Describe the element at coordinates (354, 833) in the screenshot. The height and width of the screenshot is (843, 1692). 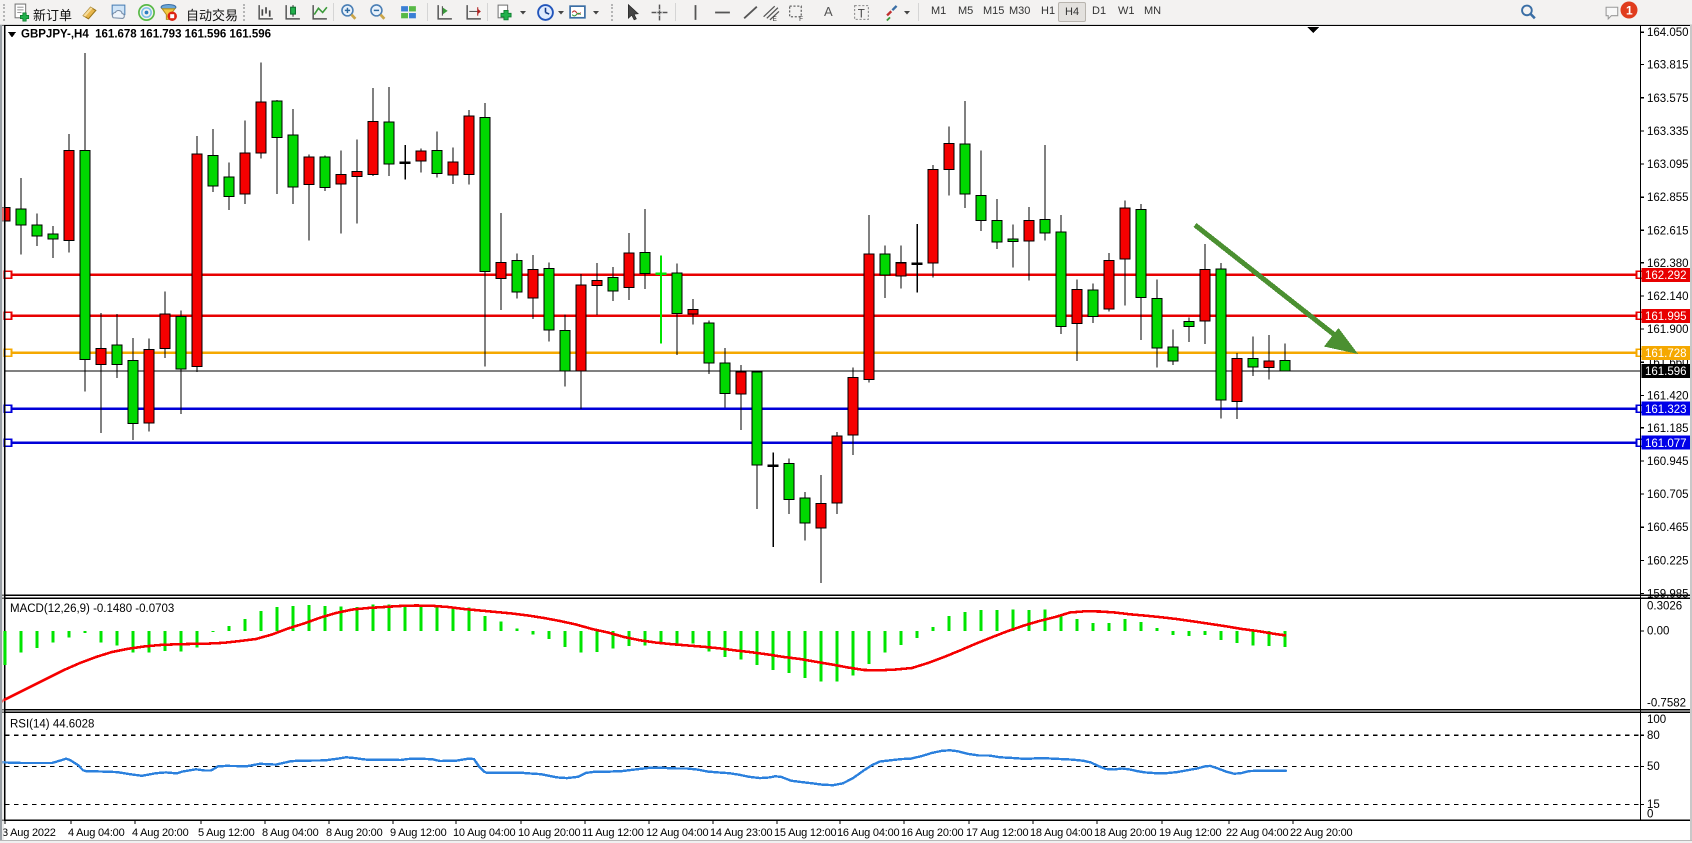
I see `svg-text: 8 Aug 20:00` at that location.